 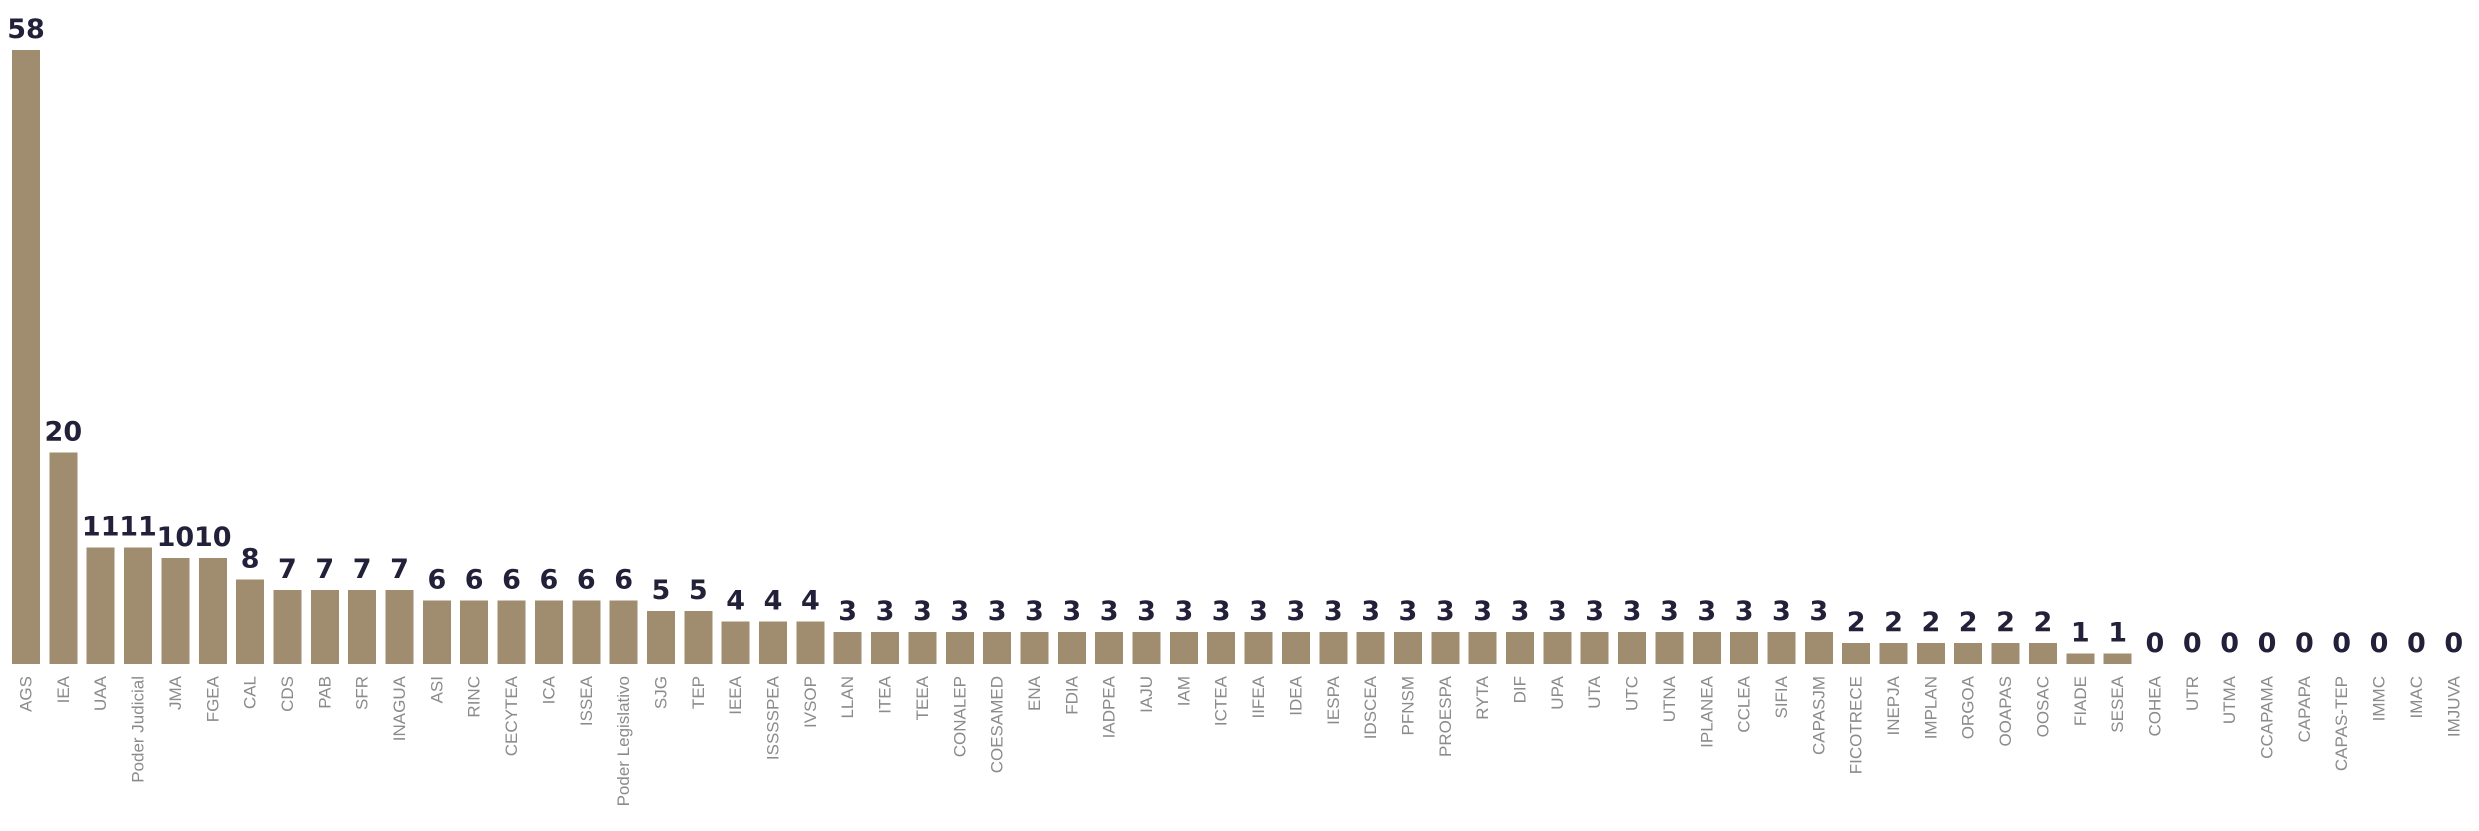 What do you see at coordinates (1557, 692) in the screenshot?
I see `tick-label: UPA` at bounding box center [1557, 692].